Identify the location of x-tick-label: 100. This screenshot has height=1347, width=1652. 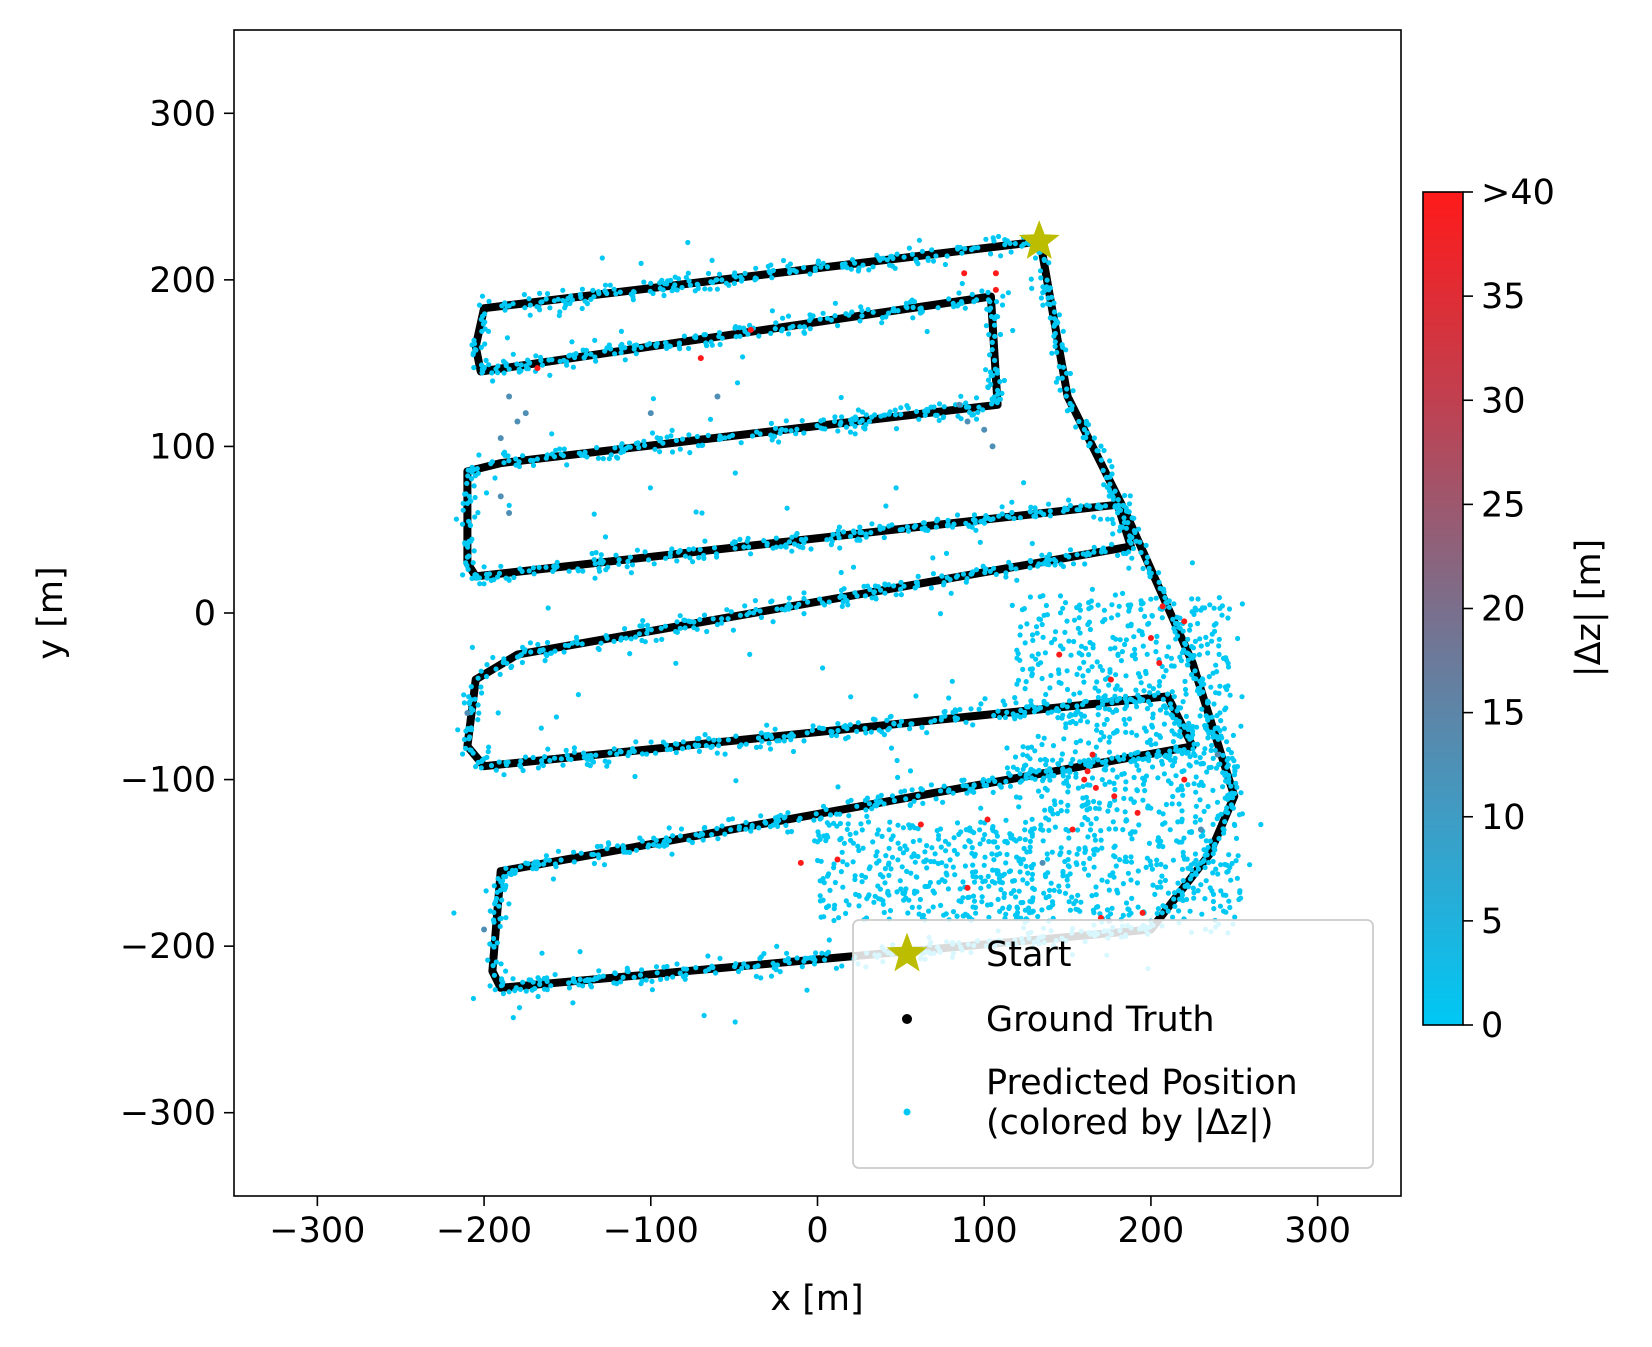
(984, 1231).